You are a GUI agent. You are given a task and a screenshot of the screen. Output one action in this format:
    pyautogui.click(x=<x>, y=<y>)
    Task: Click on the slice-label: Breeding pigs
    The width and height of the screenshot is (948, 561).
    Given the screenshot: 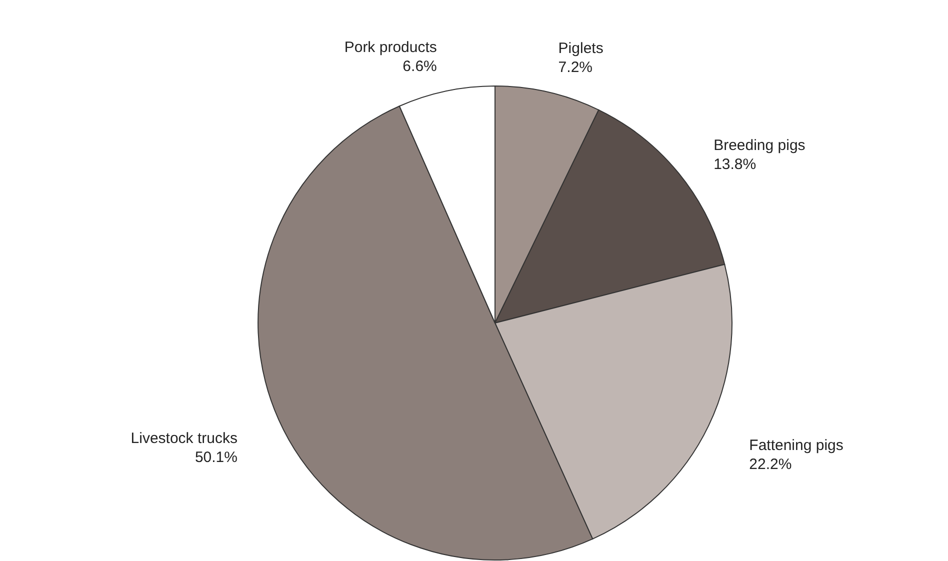 What is the action you would take?
    pyautogui.click(x=760, y=145)
    